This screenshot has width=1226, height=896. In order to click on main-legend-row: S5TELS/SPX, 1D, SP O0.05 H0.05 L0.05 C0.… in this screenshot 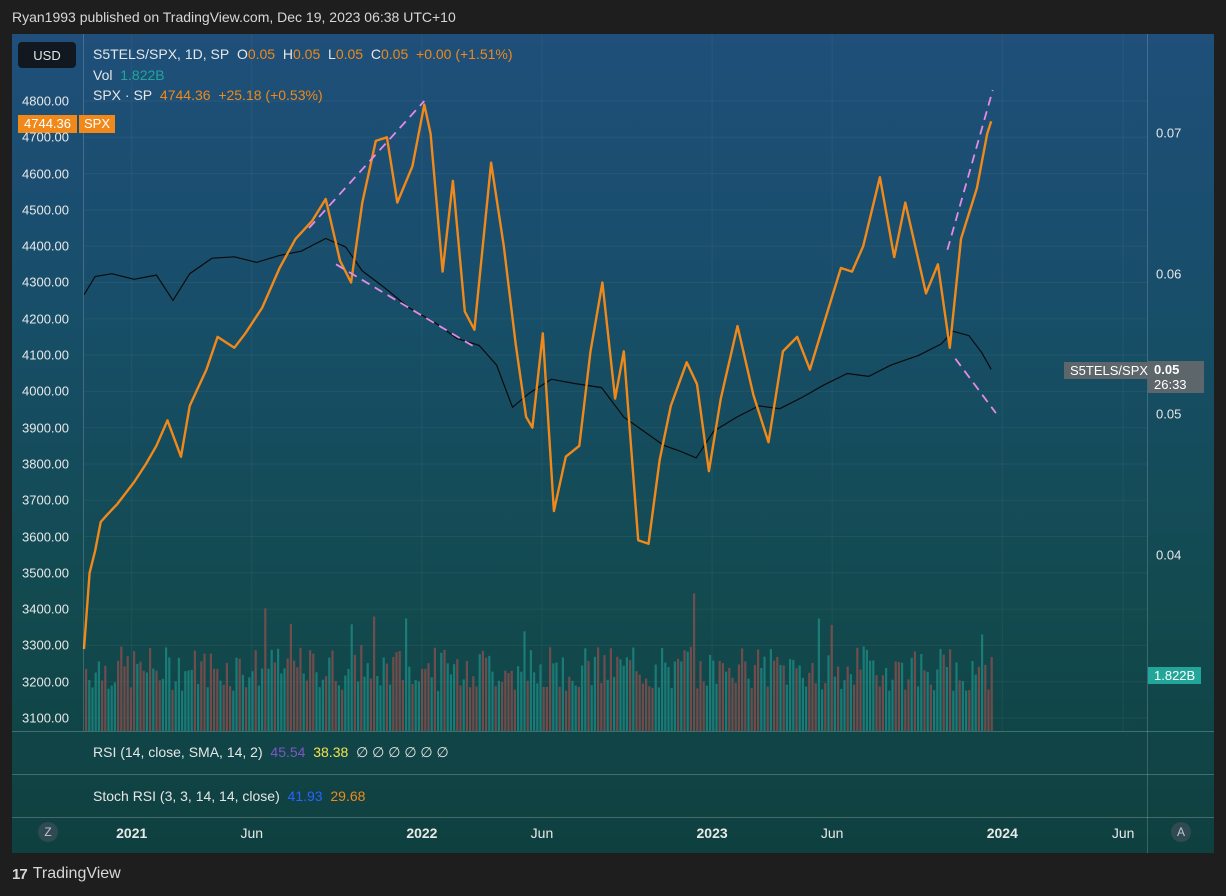, I will do `click(303, 54)`.